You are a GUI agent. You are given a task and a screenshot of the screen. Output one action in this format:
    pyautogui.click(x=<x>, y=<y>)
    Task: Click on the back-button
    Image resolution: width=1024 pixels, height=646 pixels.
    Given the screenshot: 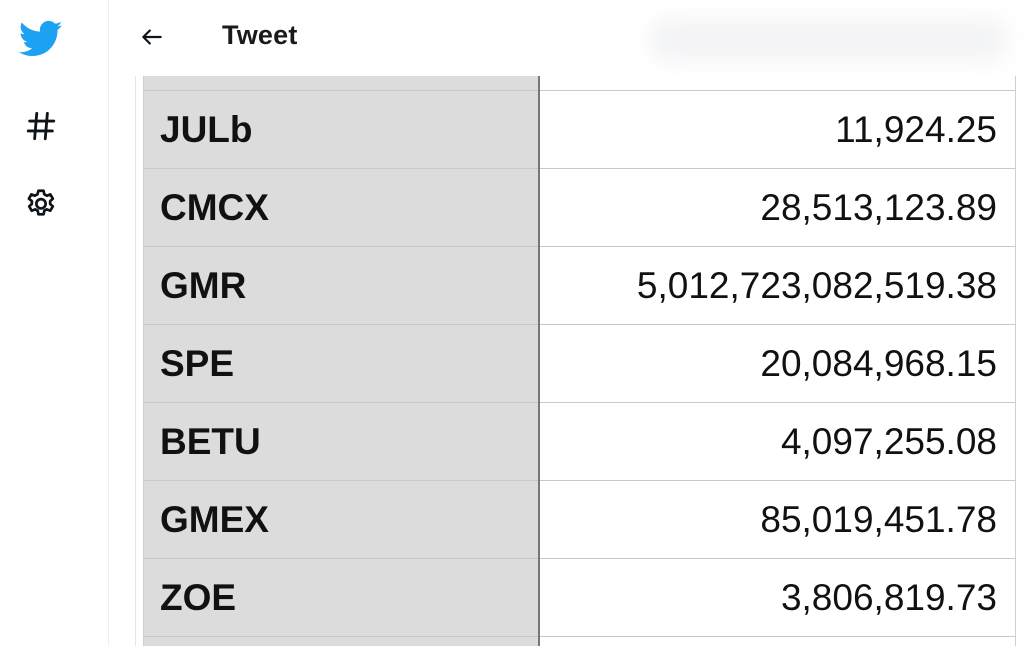 What is the action you would take?
    pyautogui.click(x=152, y=37)
    